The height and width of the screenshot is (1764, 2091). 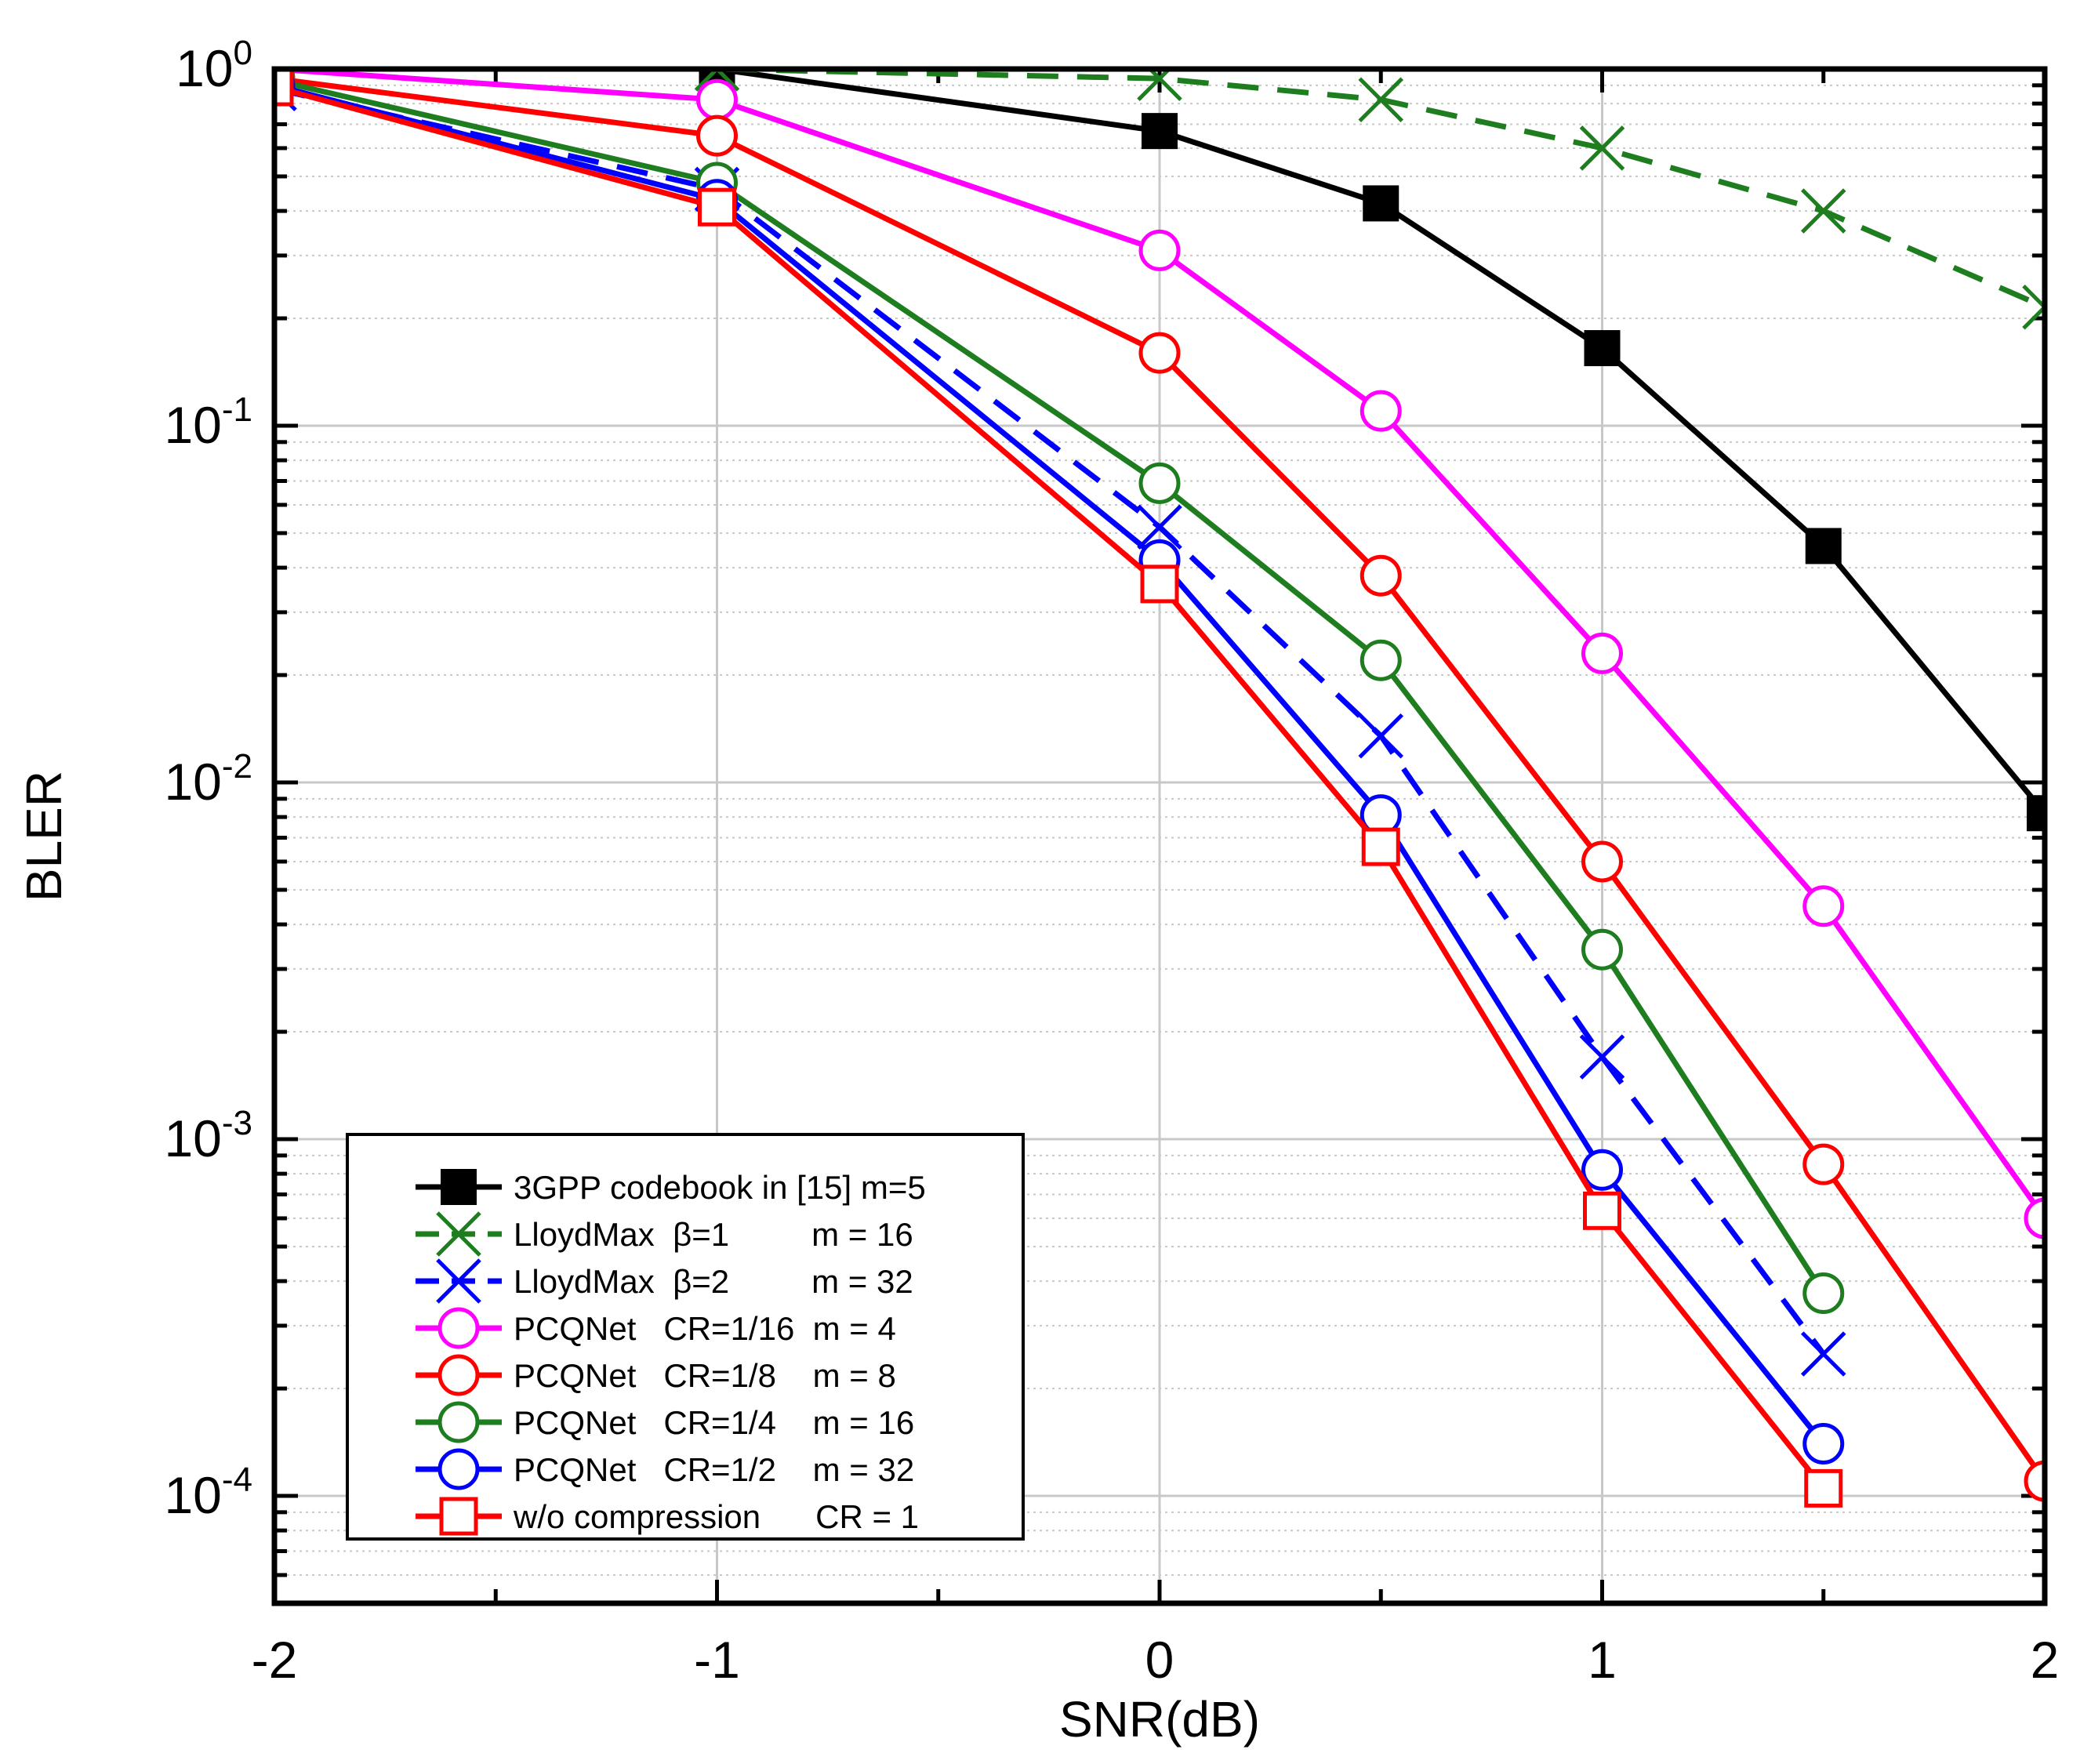 I want to click on y-axis-label: BLER, so click(x=44, y=837).